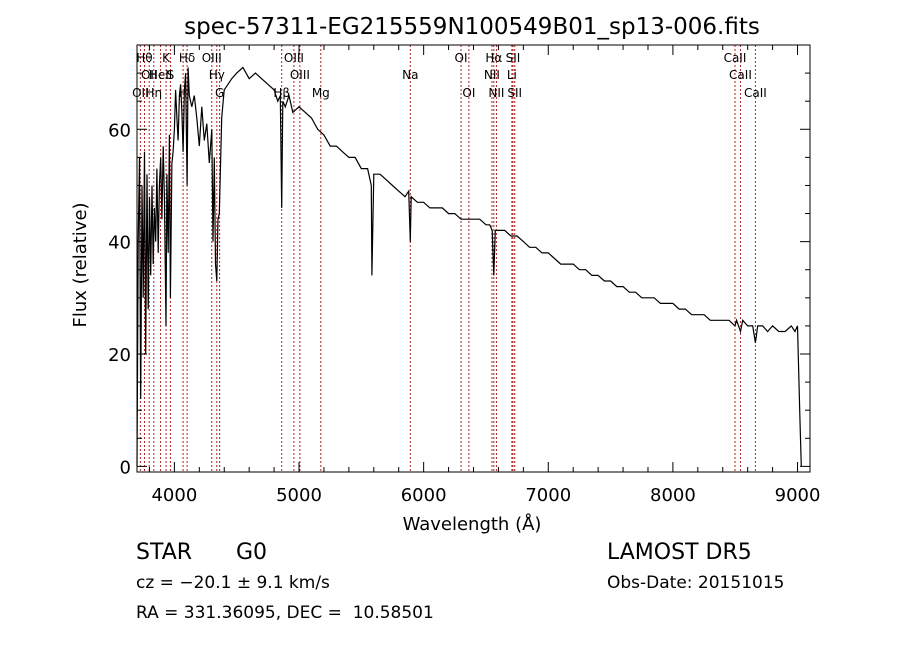 The width and height of the screenshot is (900, 649). Describe the element at coordinates (321, 93) in the screenshot. I see `line-marker-label: Mg` at that location.